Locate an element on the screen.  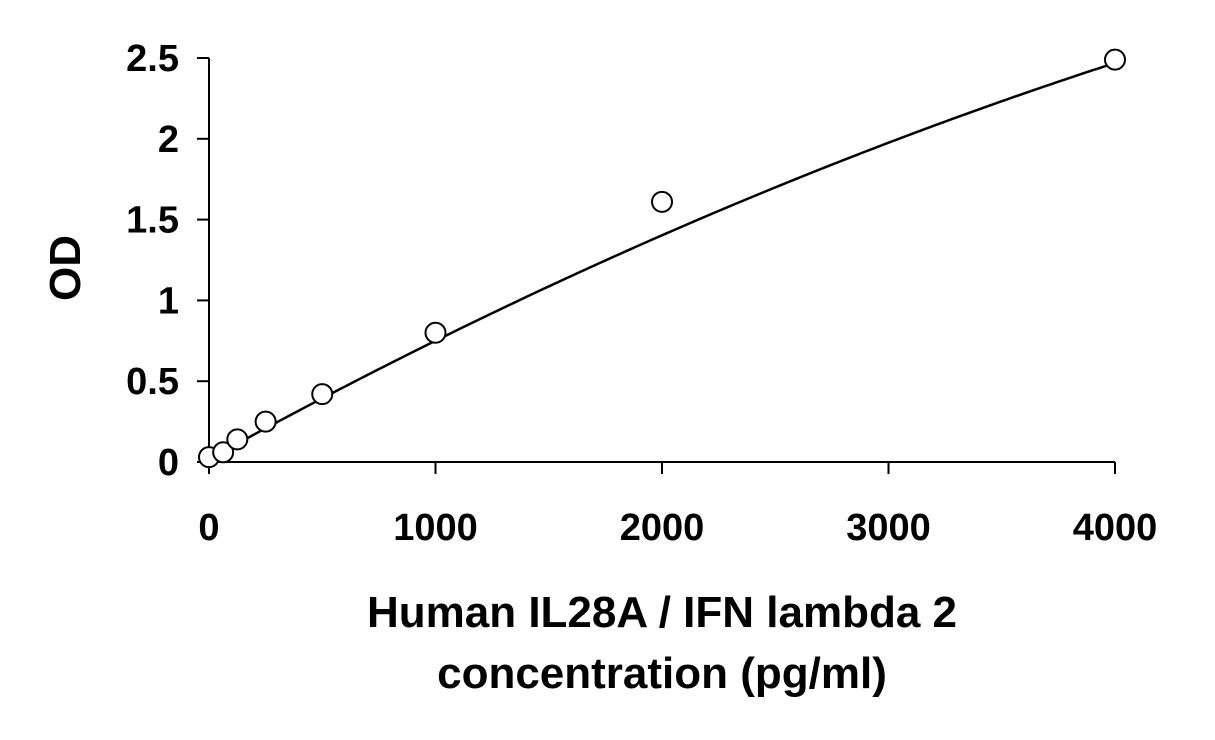
x-tick-labels: 0 1000 2000 3000 4000 is located at coordinates (677, 528).